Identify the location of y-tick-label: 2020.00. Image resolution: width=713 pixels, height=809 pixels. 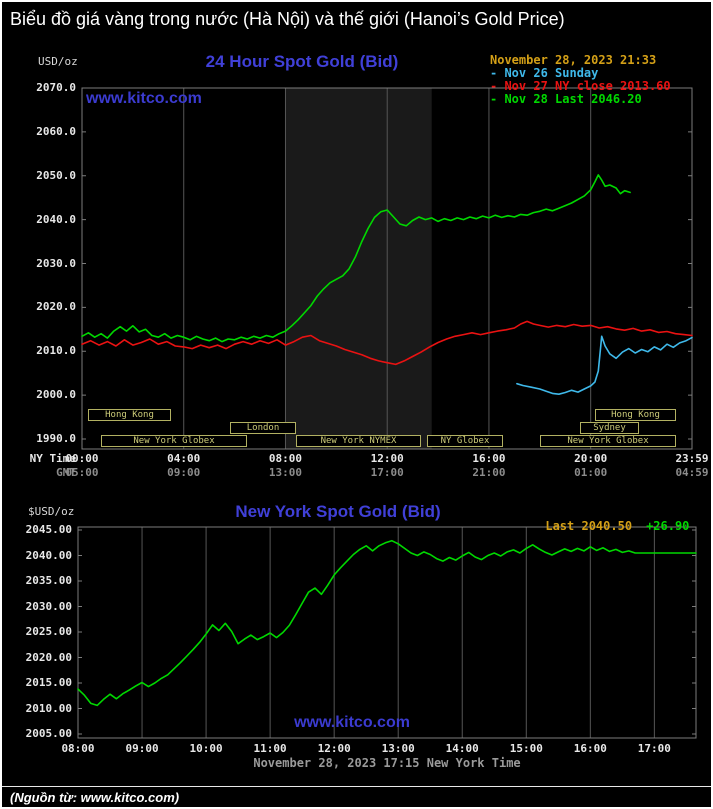
(48, 657).